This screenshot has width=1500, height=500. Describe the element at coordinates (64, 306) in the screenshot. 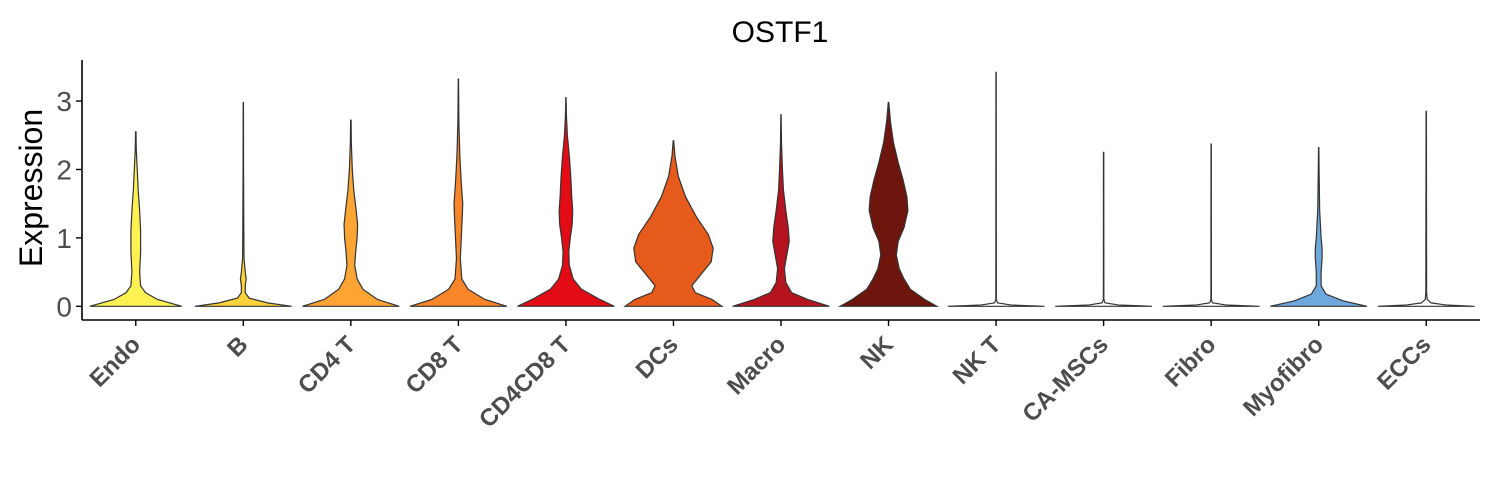

I see `y-tick-label: 0` at that location.